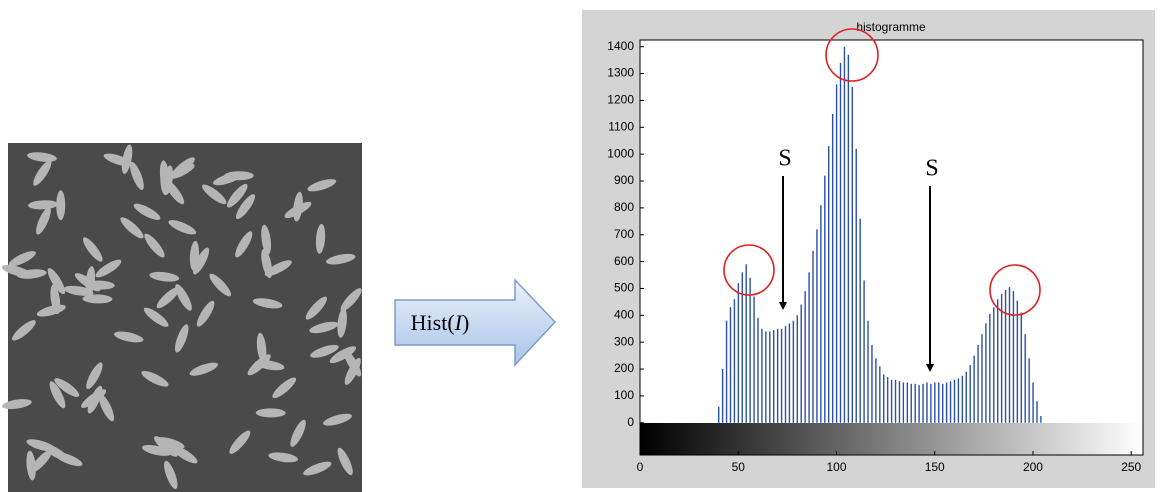 The width and height of the screenshot is (1162, 492). What do you see at coordinates (836, 467) in the screenshot?
I see `x-tick-label: 100` at bounding box center [836, 467].